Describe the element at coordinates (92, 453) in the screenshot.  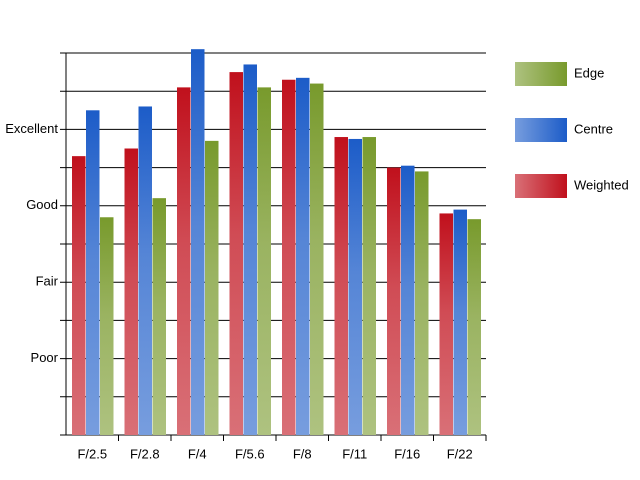
I see `x-tick-label: F/2.5` at that location.